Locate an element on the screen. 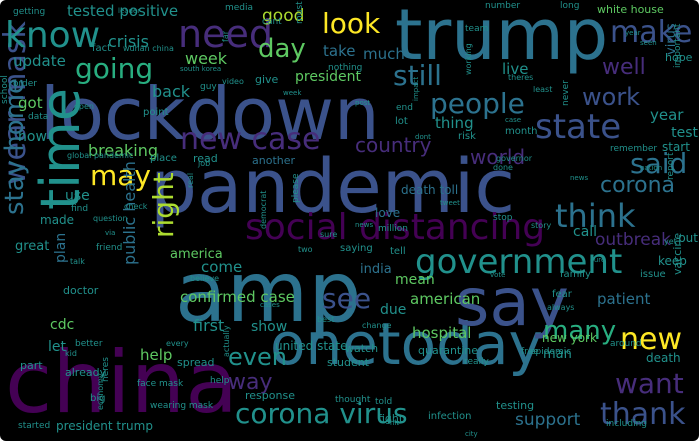 Image resolution: width=699 pixels, height=441 pixels. word-tested-positive: tested positive is located at coordinates (123, 11).